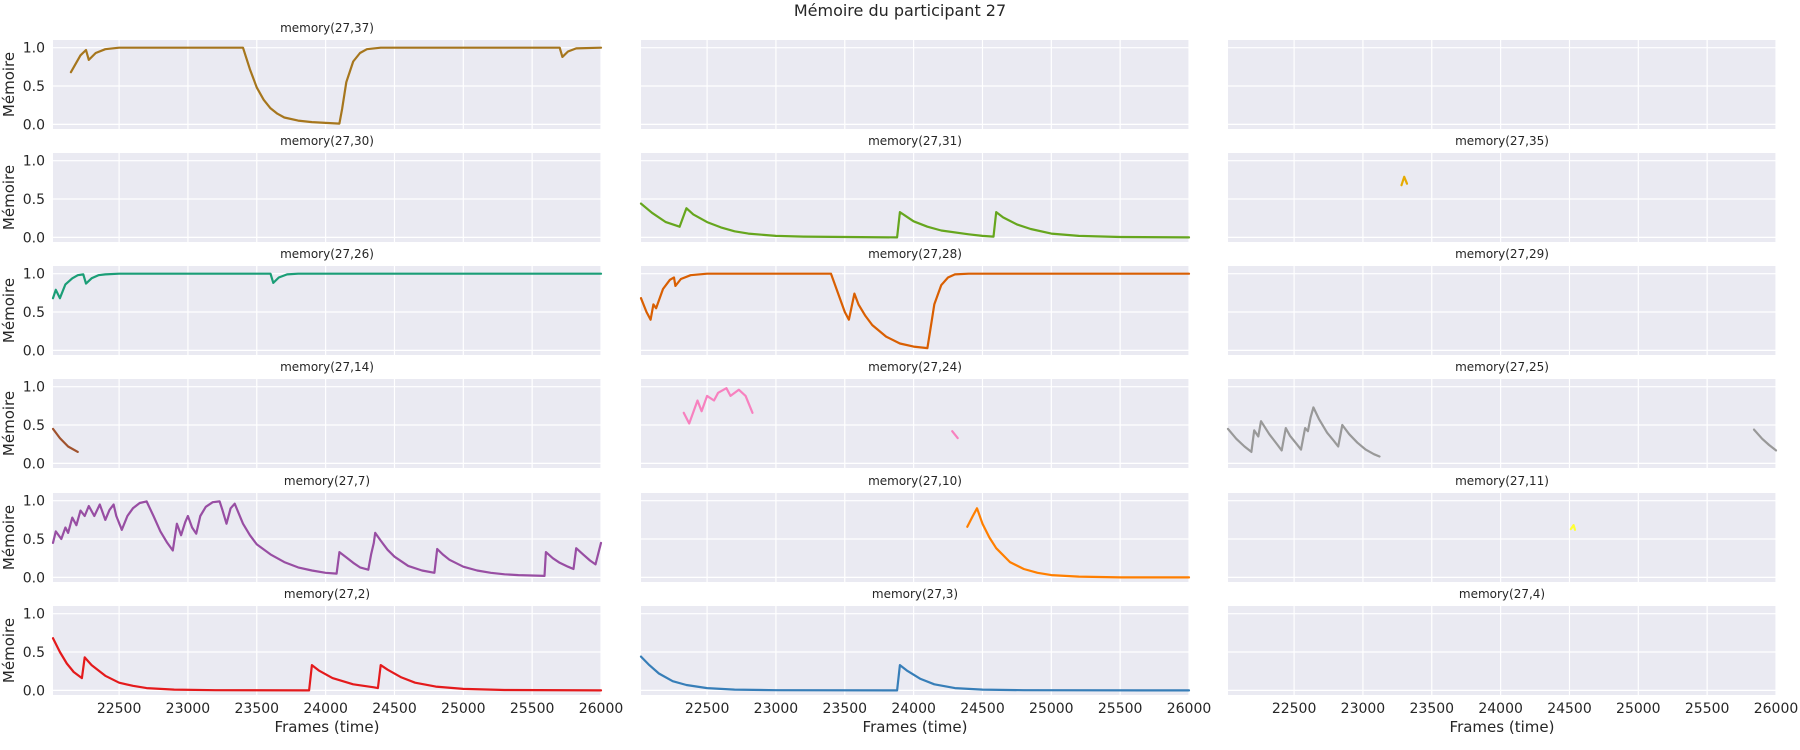  I want to click on subplot-5: memory(27,31), so click(915, 188).